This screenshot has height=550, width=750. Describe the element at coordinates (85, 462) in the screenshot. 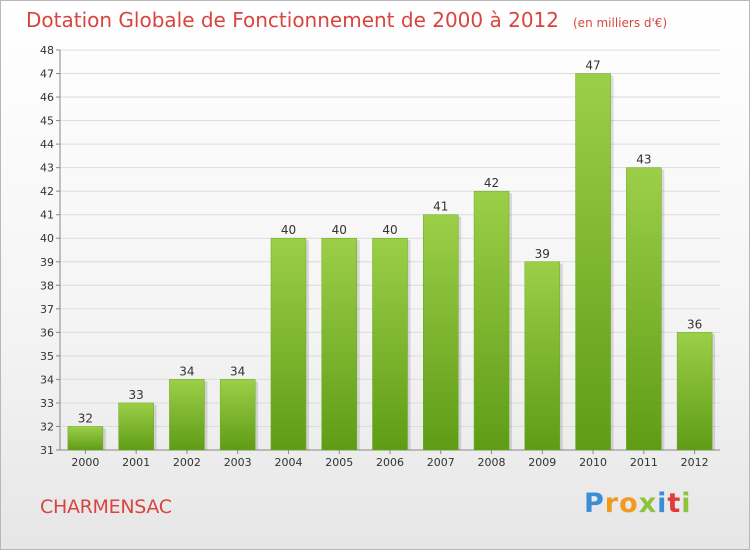

I see `x-tick-label: 2000` at that location.